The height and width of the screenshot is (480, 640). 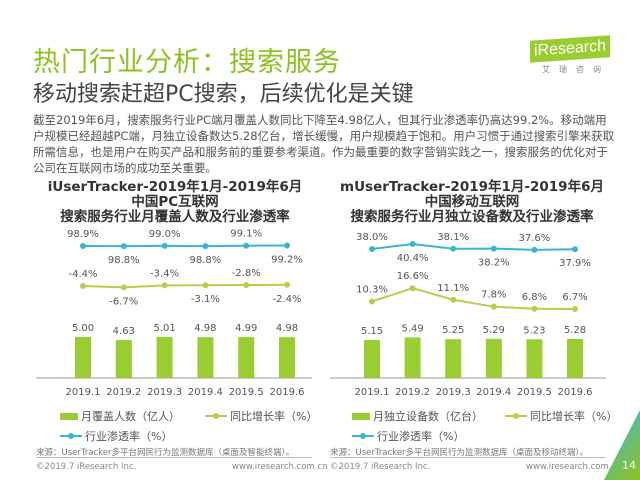 What do you see at coordinates (372, 331) in the screenshot?
I see `bar-data-label: 5.15` at bounding box center [372, 331].